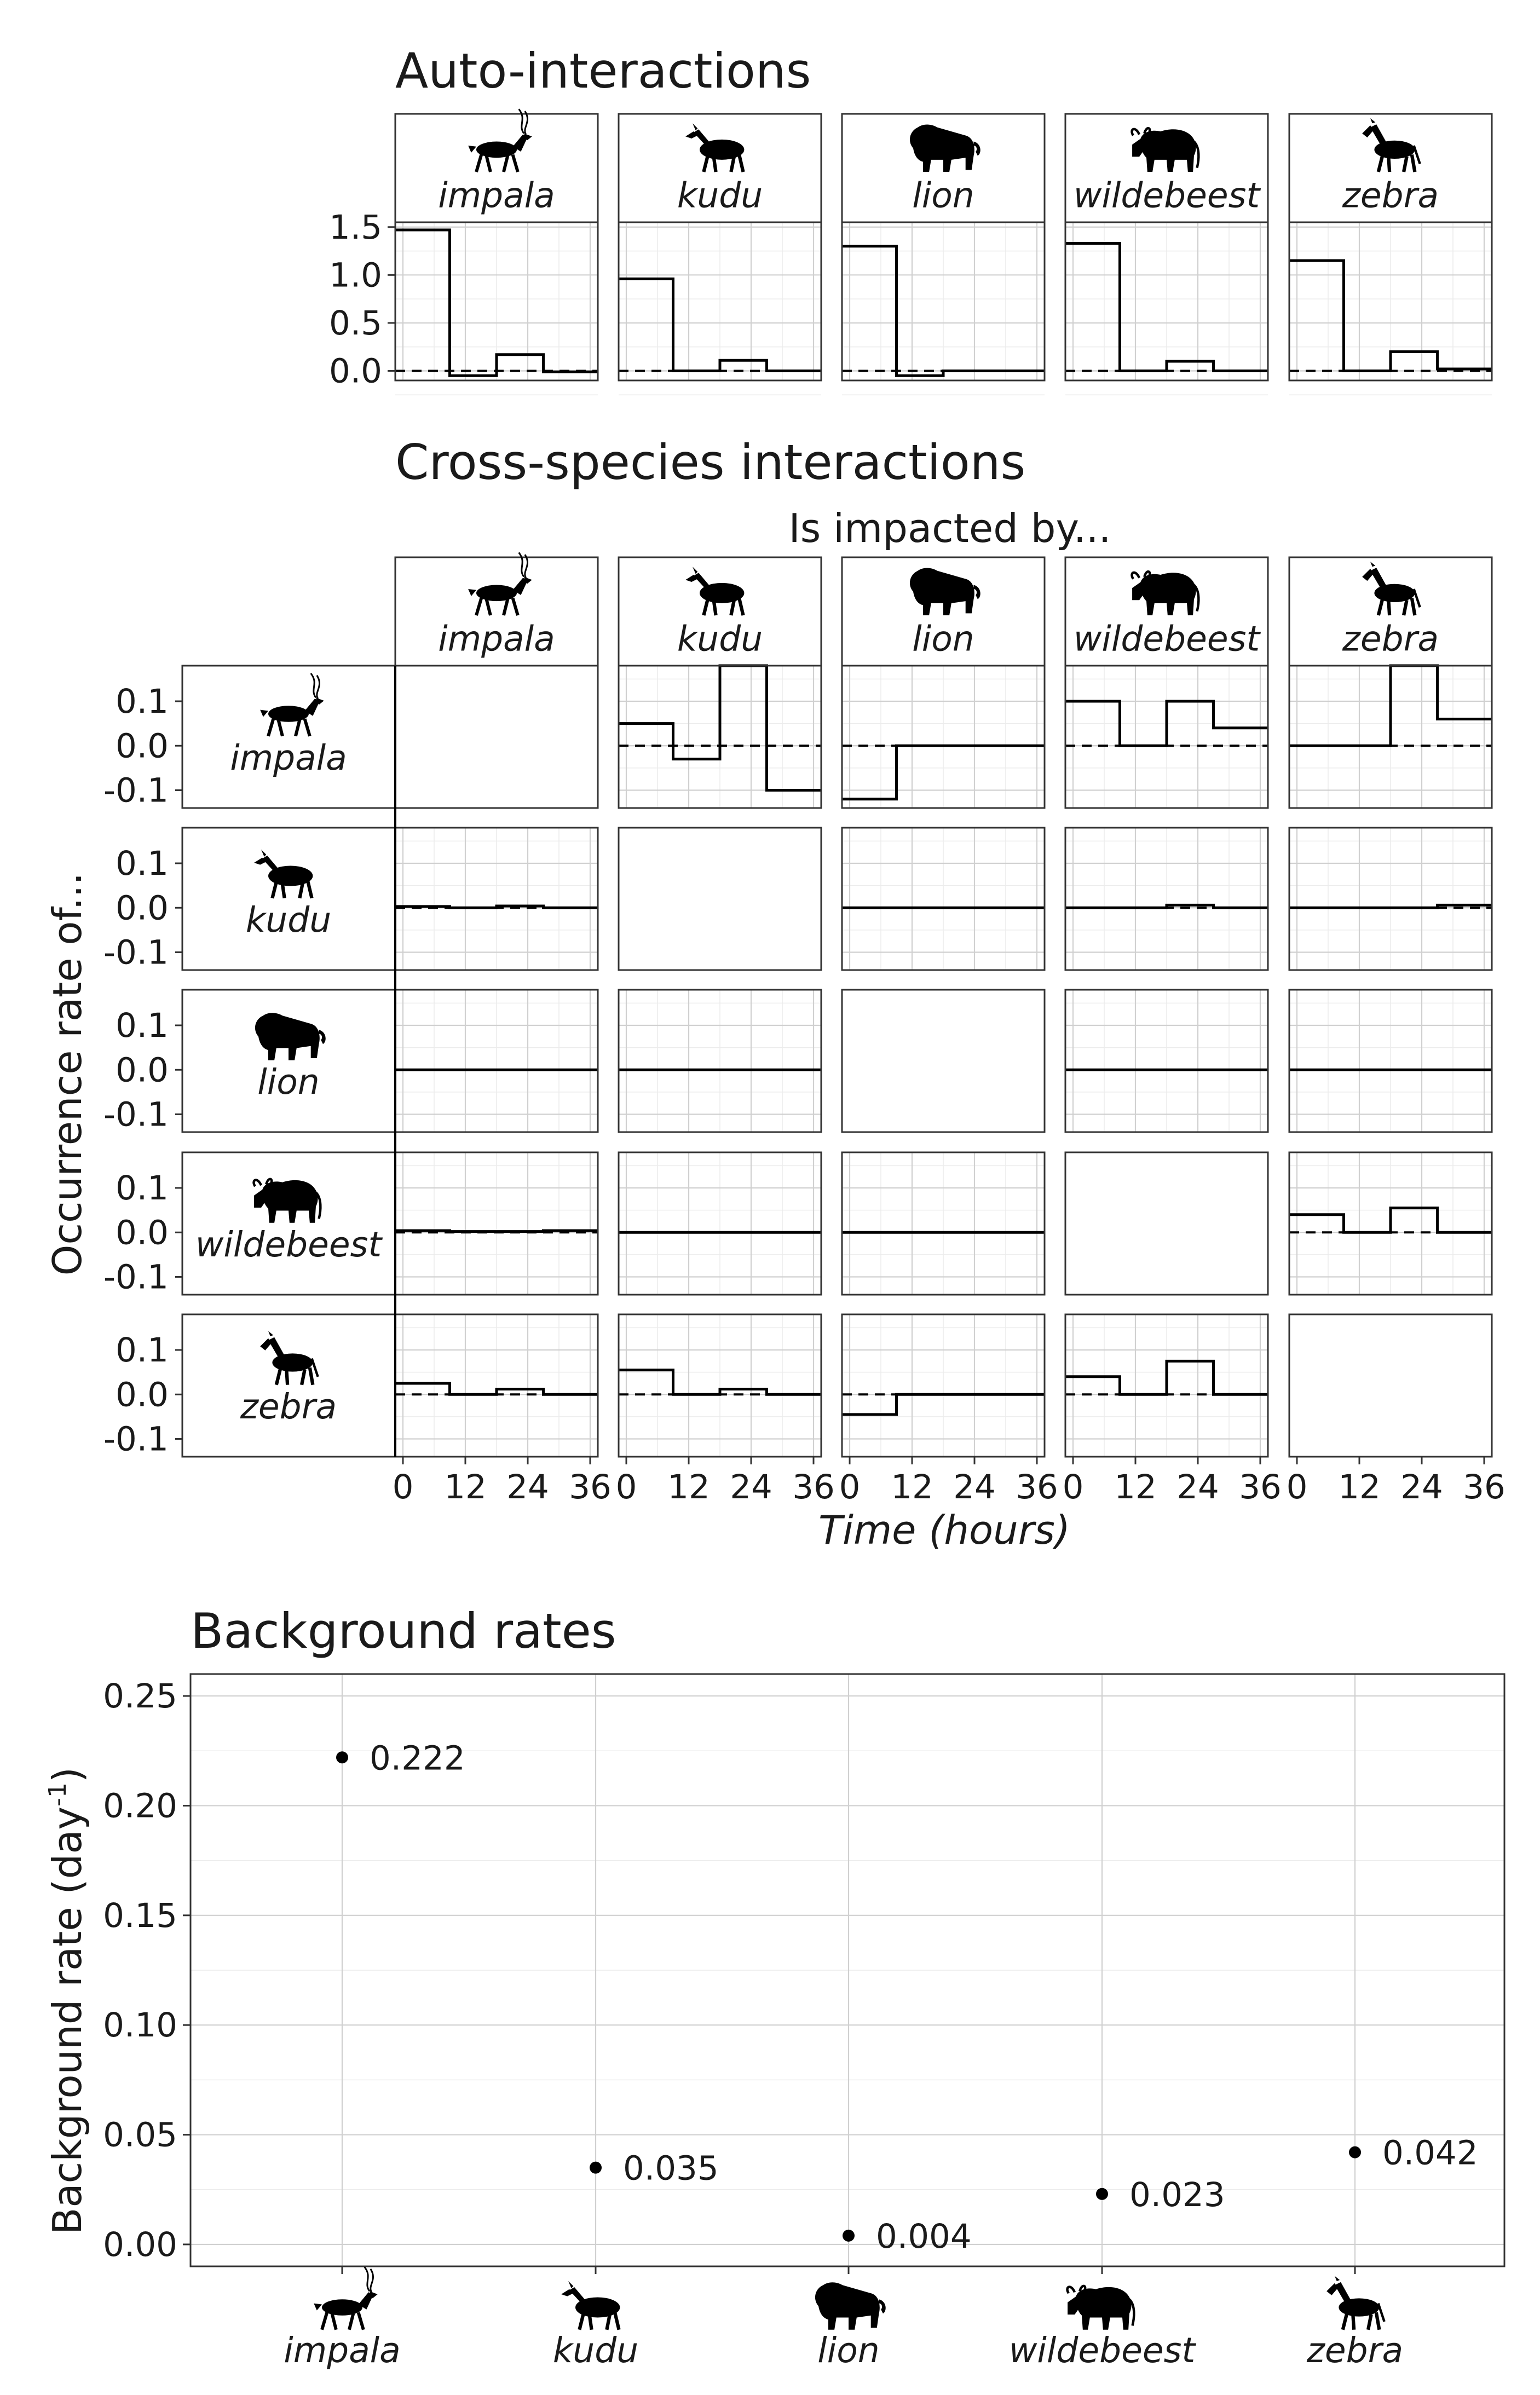  I want to click on cross-panel-impala-by-zebra, so click(1390, 736).